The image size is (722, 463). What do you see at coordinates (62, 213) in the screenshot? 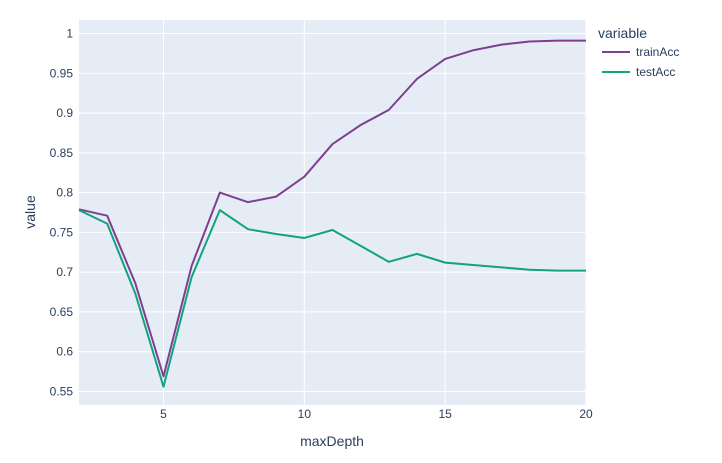
I see `y-tick-labels: 0.55 0.6 0.65 0.7 0.75 0.8 0.85 0.9 0.95 1` at bounding box center [62, 213].